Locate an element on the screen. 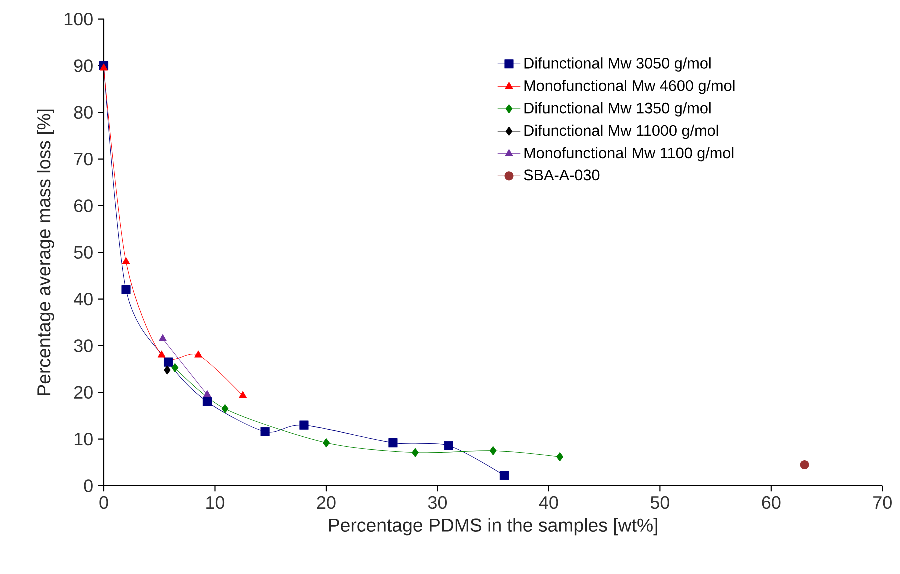 Image resolution: width=900 pixels, height=574 pixels. y-tick-label: 90 is located at coordinates (83, 66).